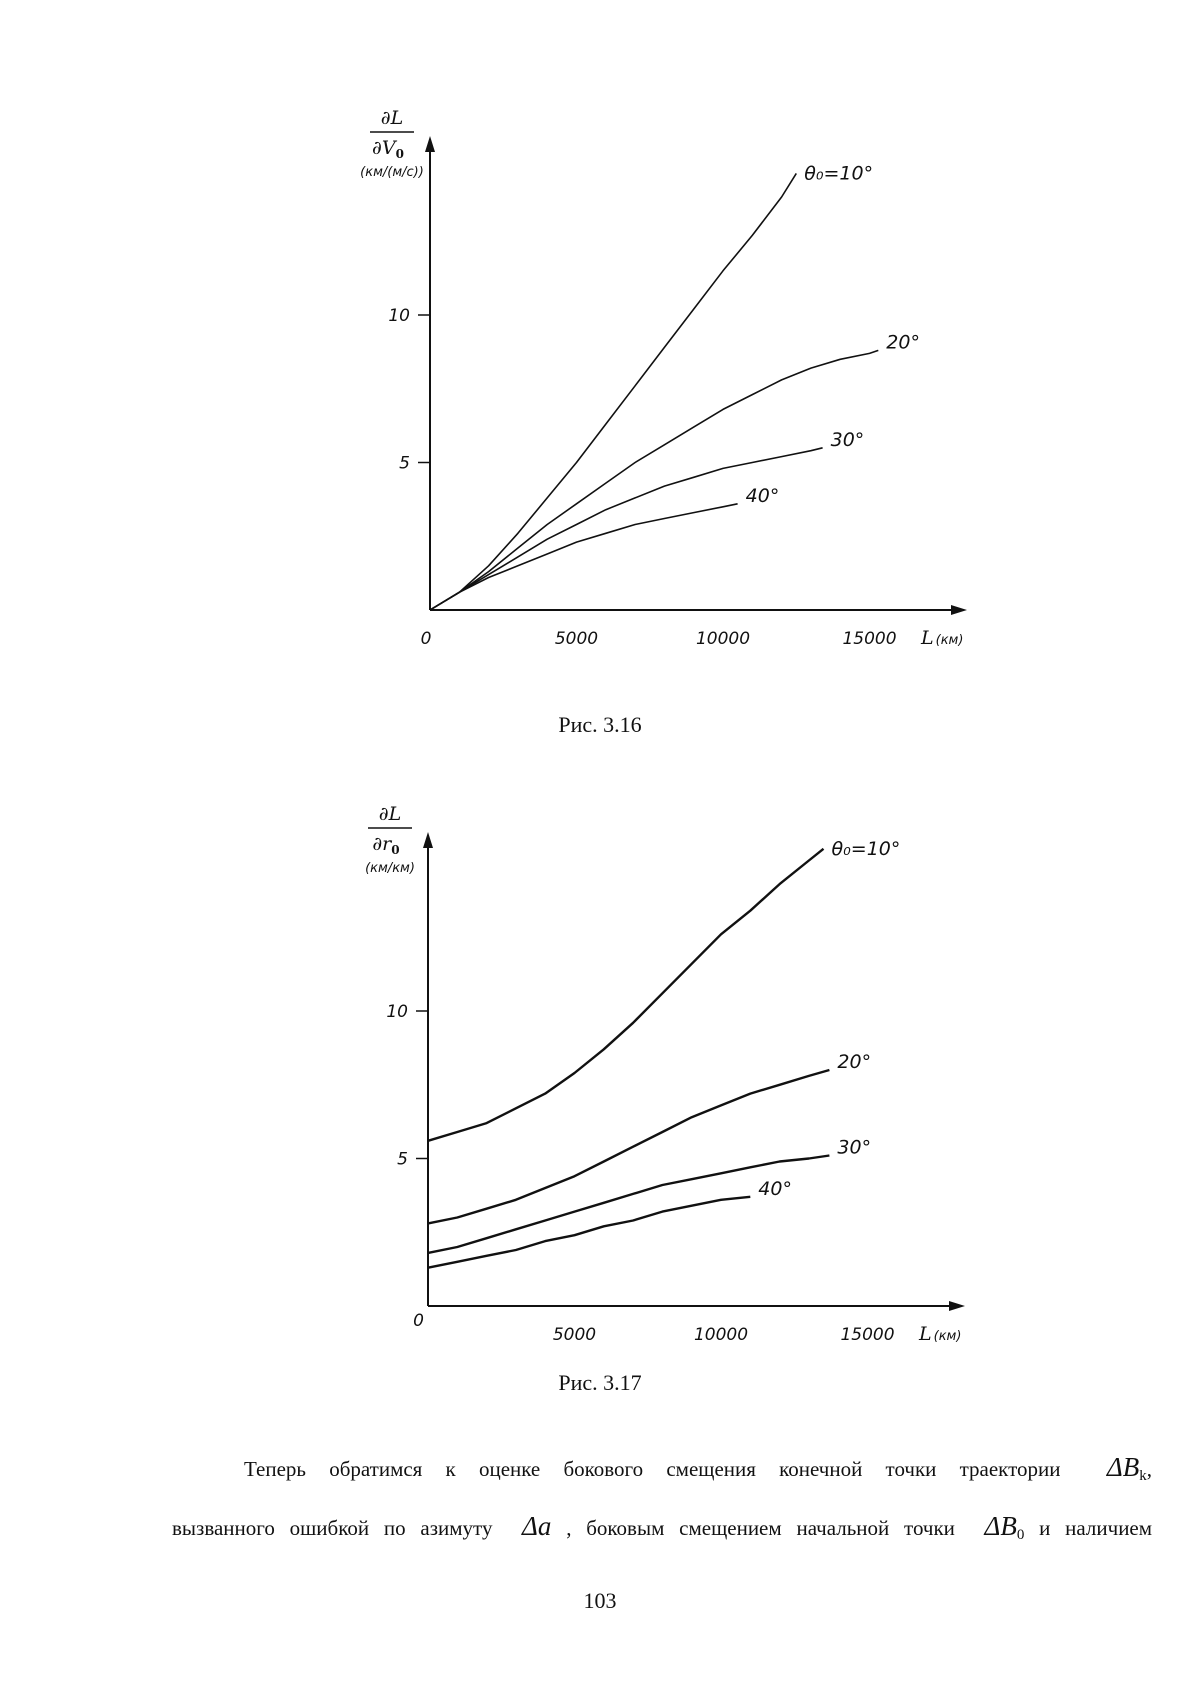 Image resolution: width=1200 pixels, height=1697 pixels. I want to click on math-delta-b0: ΔB0, so click(1005, 1526).